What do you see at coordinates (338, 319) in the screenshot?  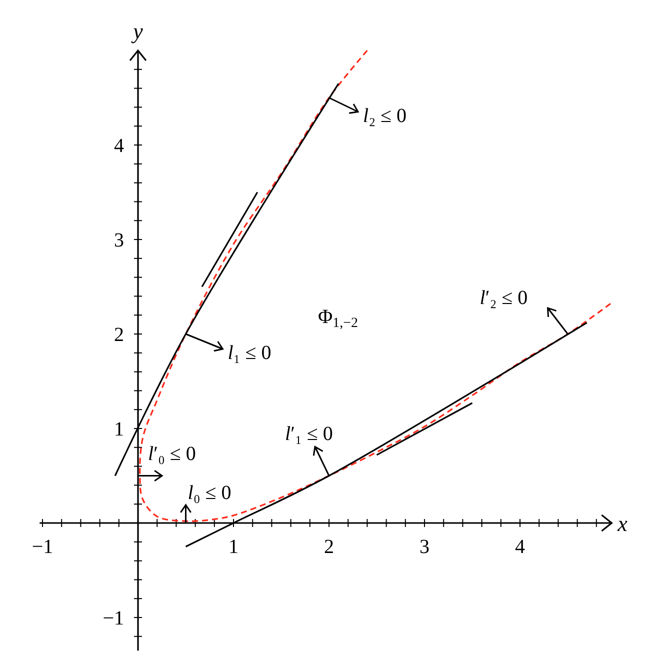 I see `annotation: Φ$_{1,−2}$` at bounding box center [338, 319].